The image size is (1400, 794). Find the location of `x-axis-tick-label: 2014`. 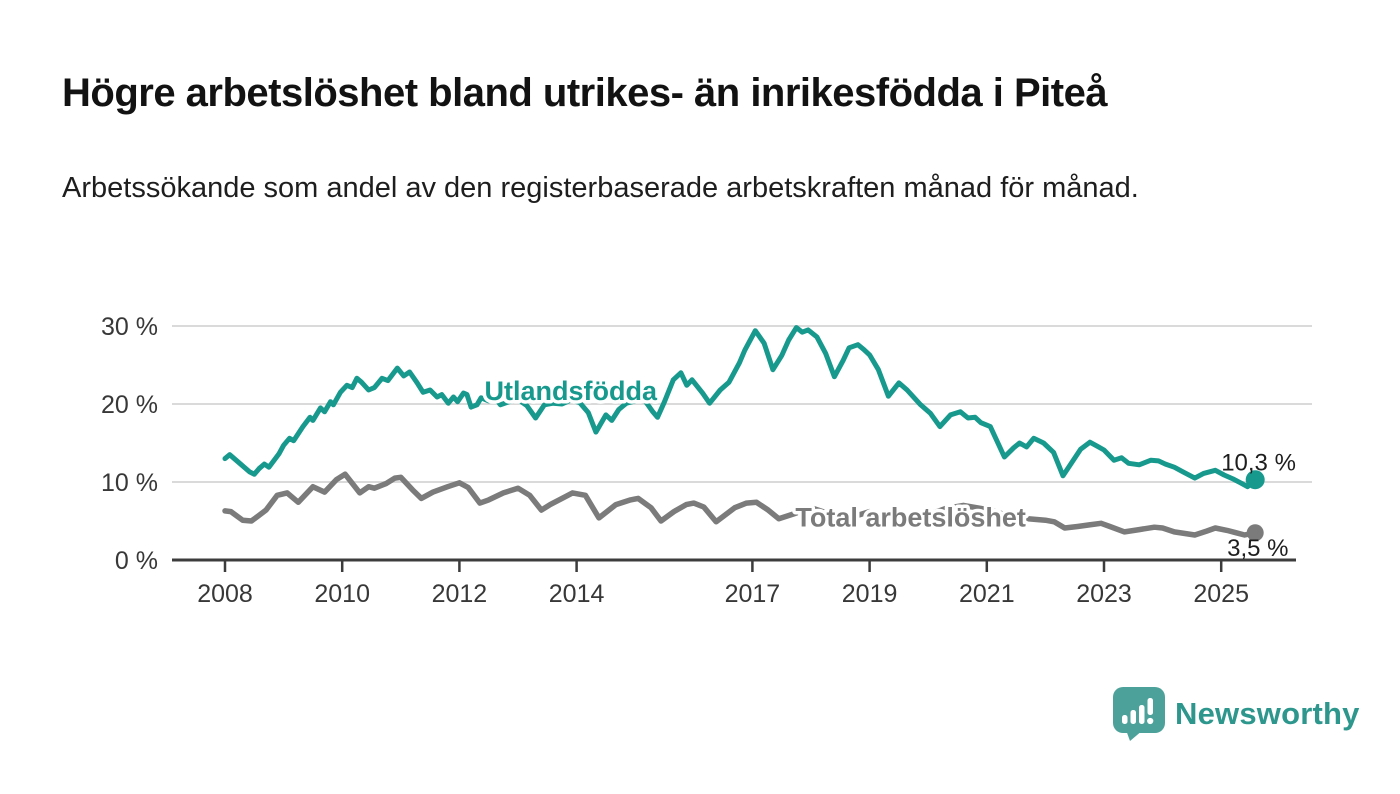

x-axis-tick-label: 2014 is located at coordinates (577, 594).